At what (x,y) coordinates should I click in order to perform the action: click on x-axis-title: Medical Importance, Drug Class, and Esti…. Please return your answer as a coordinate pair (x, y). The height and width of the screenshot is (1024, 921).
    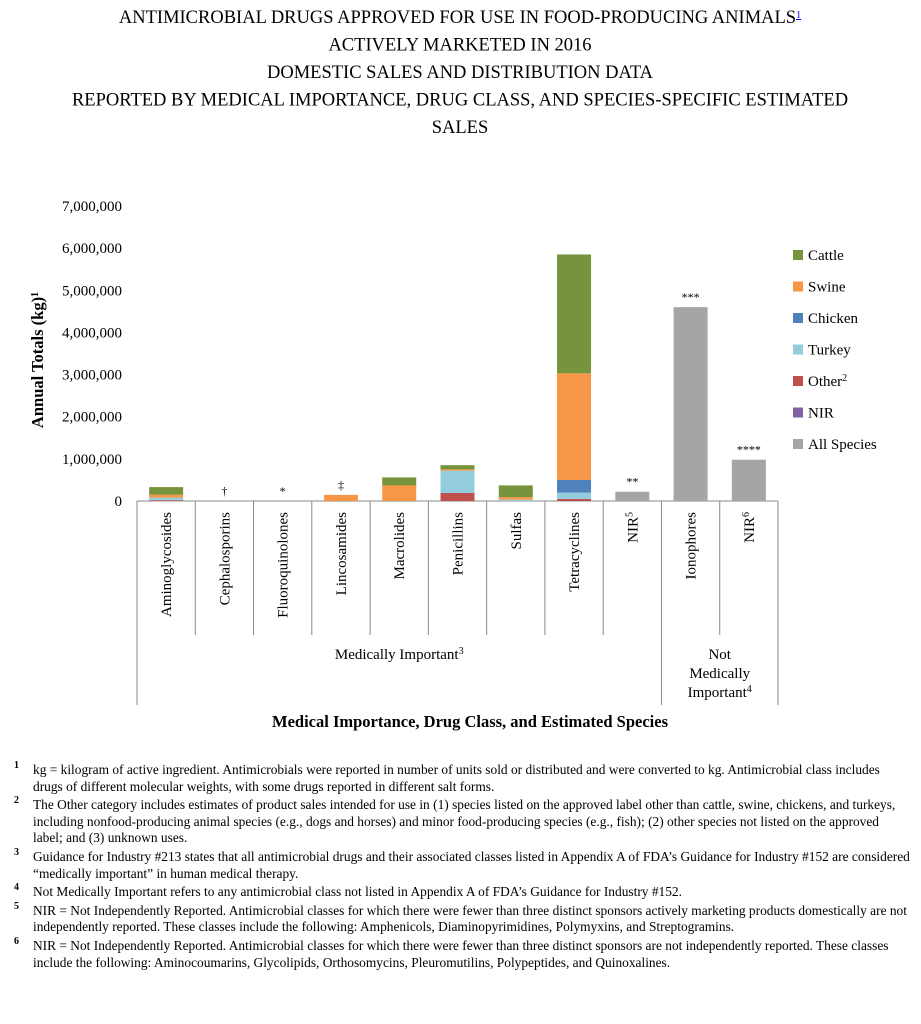
    Looking at the image, I should click on (470, 721).